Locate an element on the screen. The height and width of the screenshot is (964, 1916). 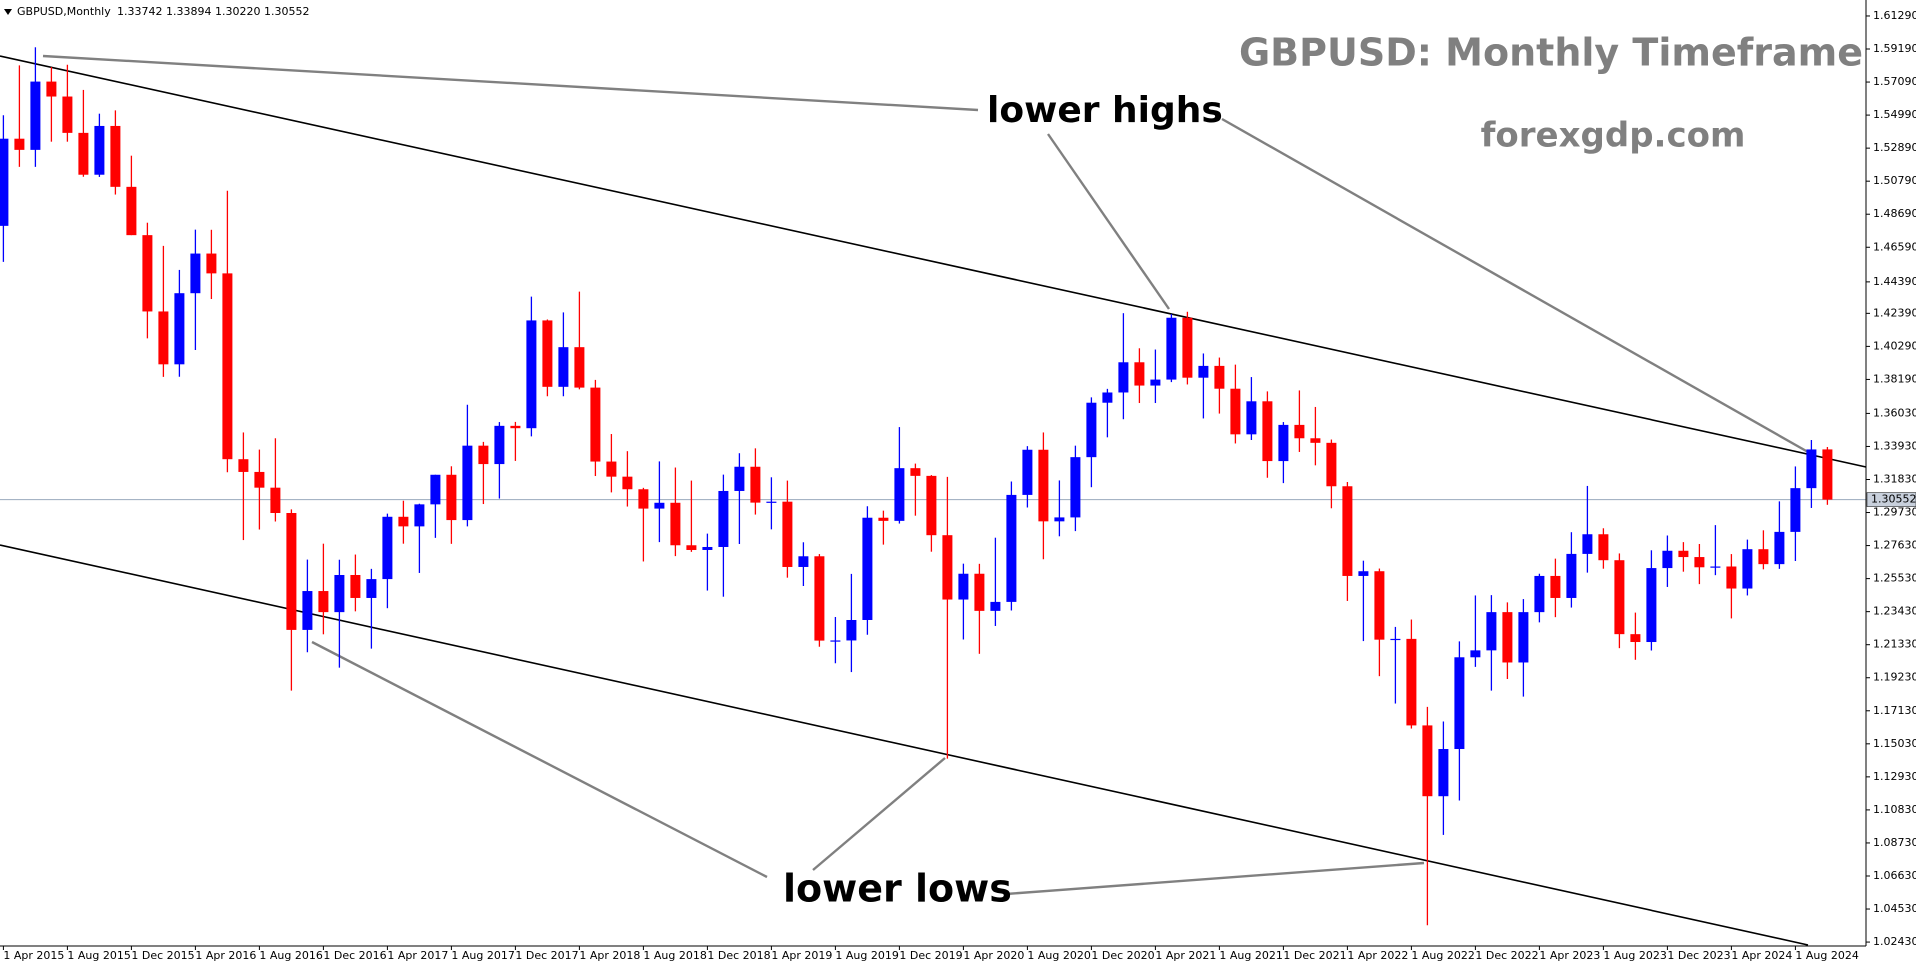
y-tick-label: 1.04530 is located at coordinates (1894, 908).